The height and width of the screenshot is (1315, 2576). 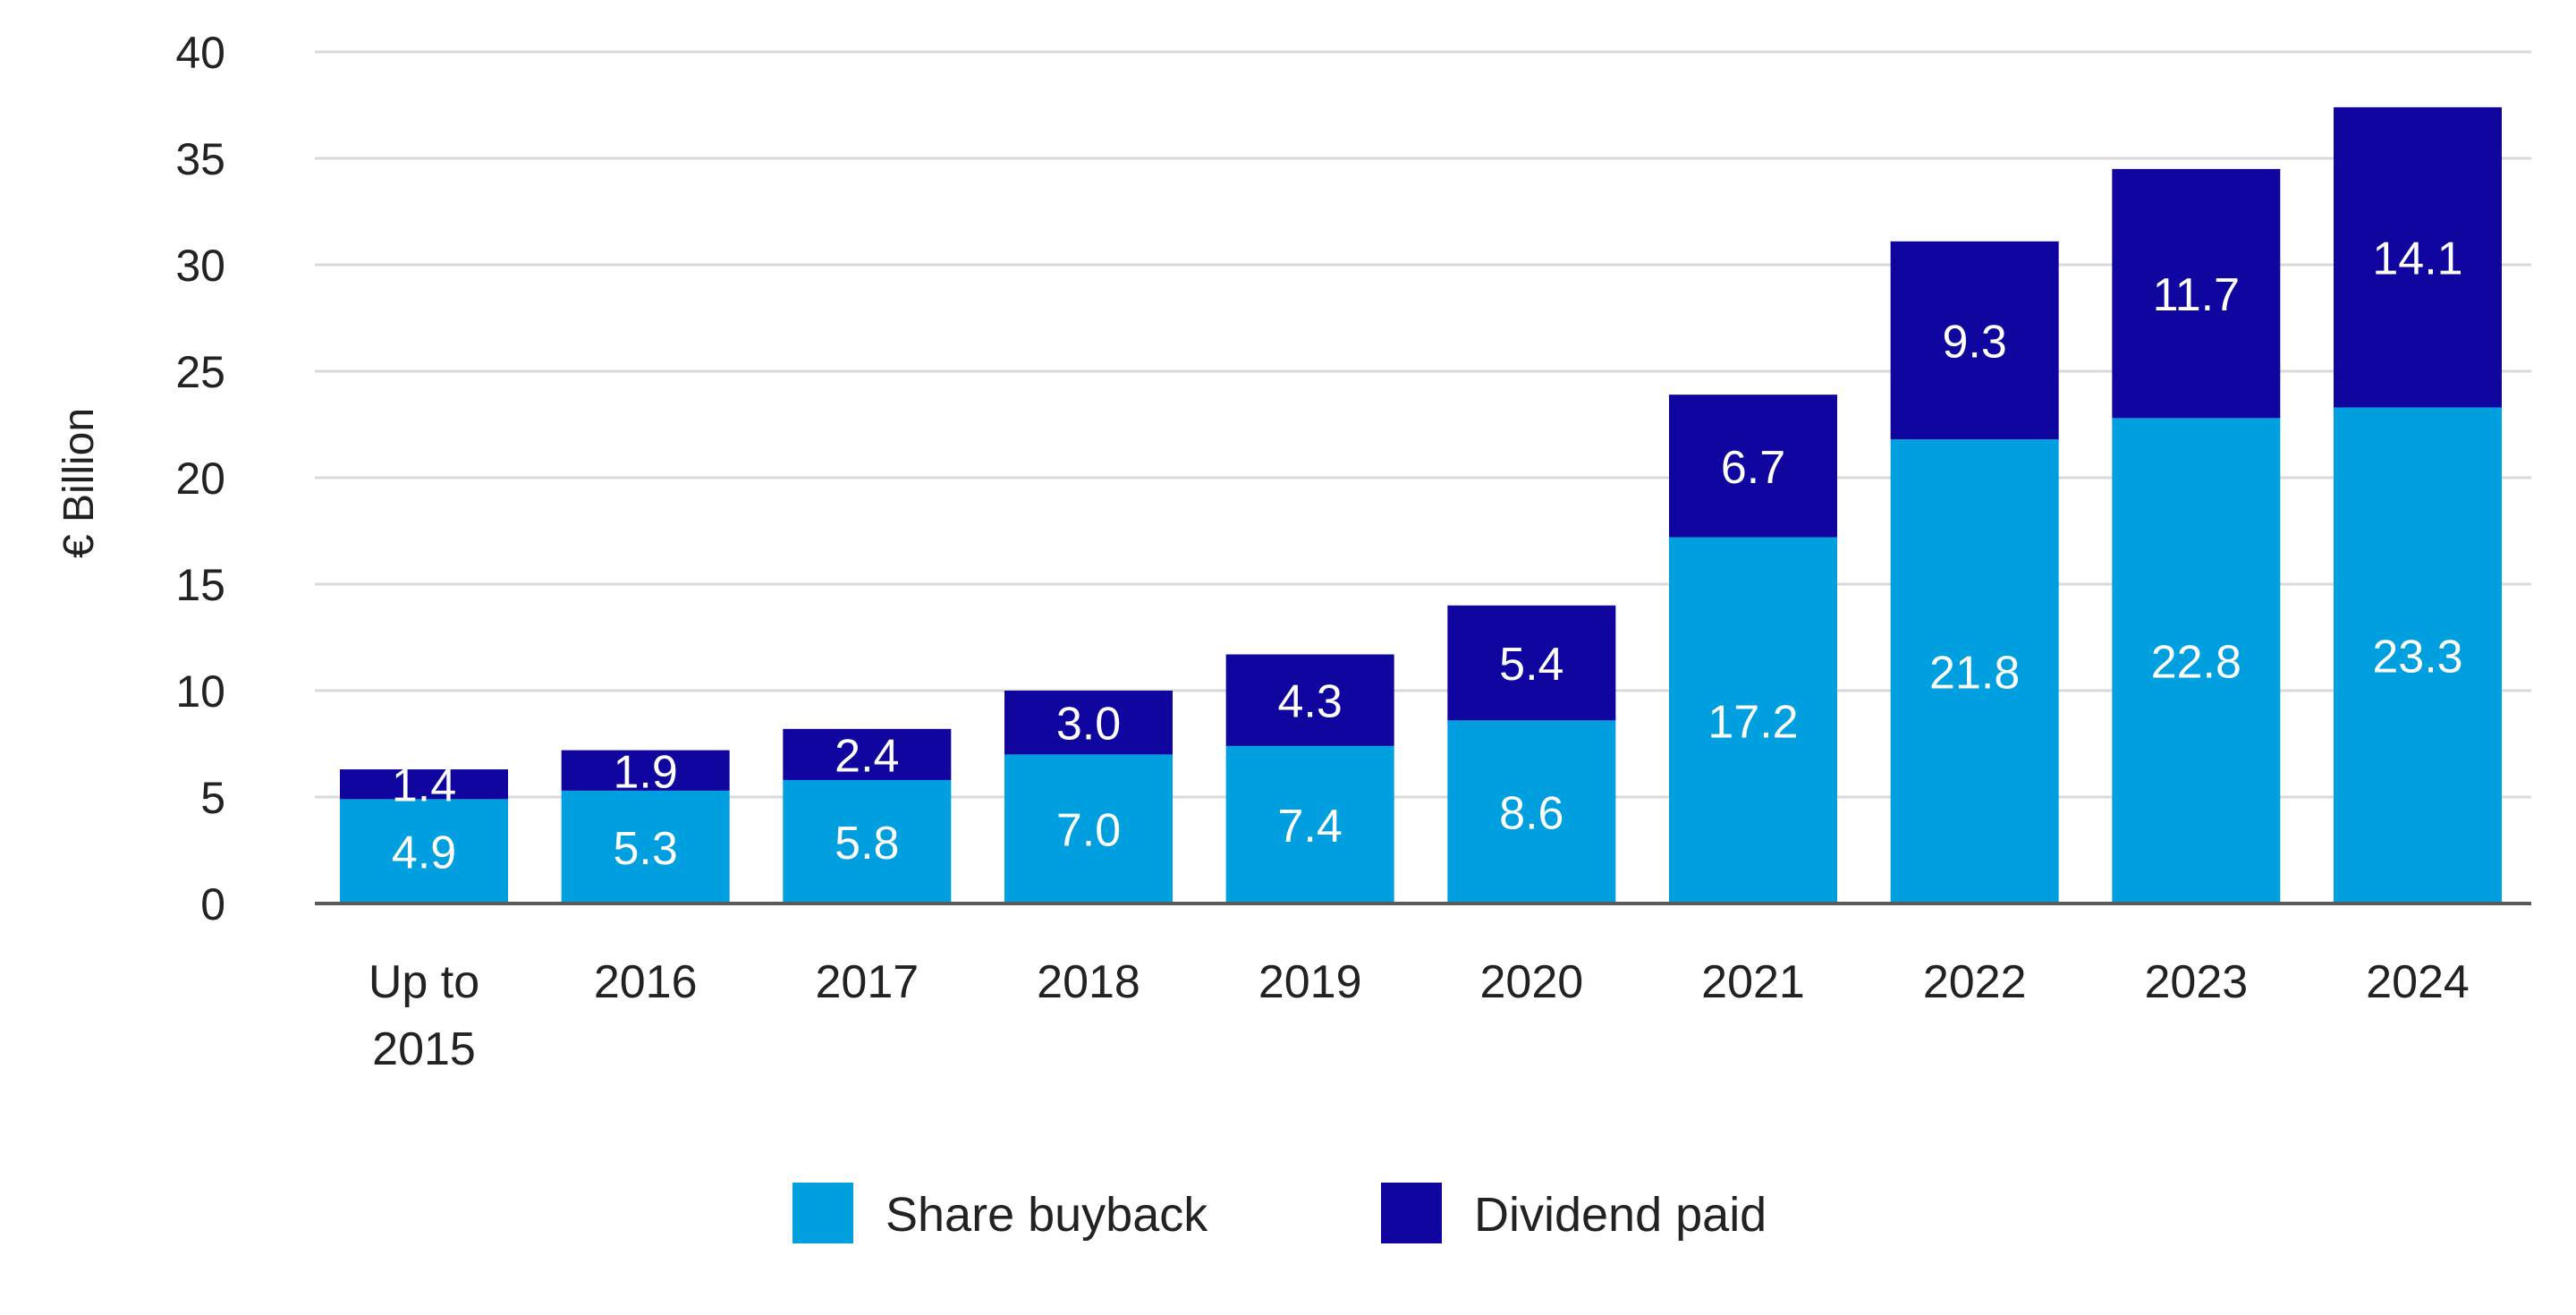 What do you see at coordinates (1310, 982) in the screenshot?
I see `x-tick-label: 2019` at bounding box center [1310, 982].